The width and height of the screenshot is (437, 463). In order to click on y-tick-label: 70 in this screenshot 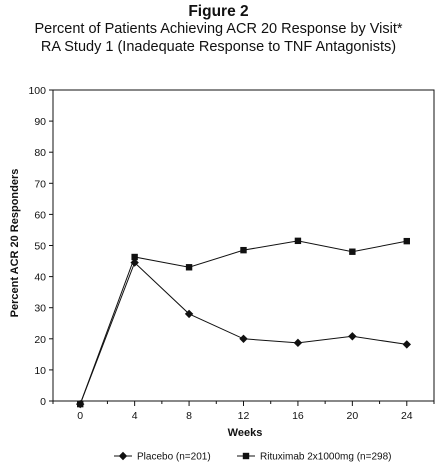, I will do `click(40, 184)`.